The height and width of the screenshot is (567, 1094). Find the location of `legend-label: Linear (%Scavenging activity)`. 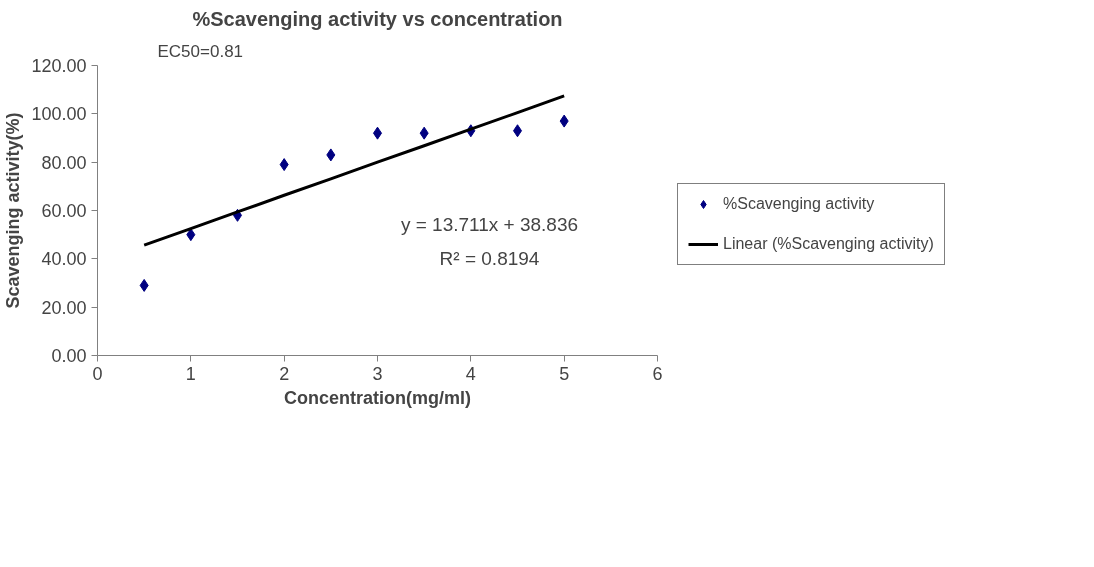

legend-label: Linear (%Scavenging activity) is located at coordinates (828, 244).